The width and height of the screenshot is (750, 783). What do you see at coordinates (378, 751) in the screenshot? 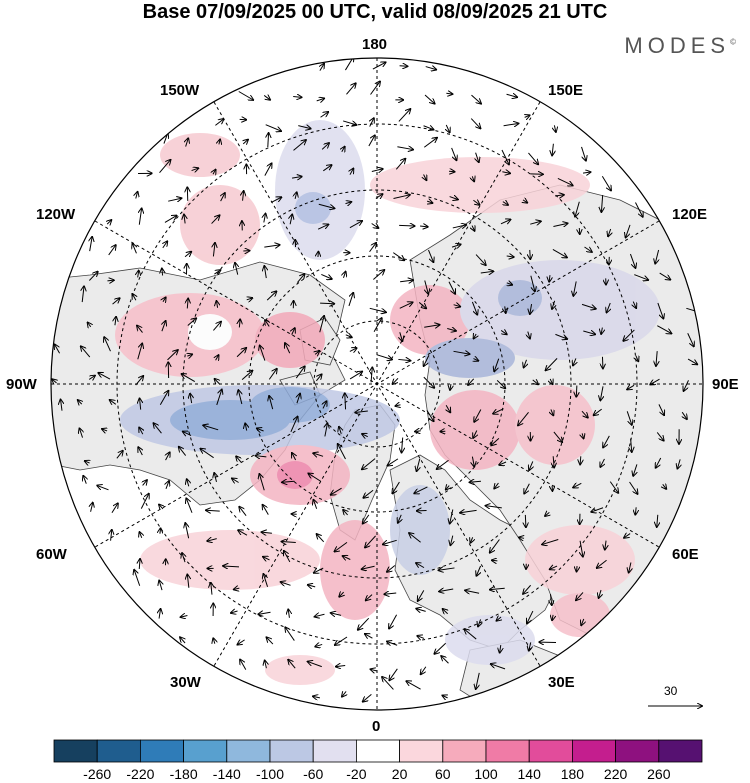
I see `colorbar` at bounding box center [378, 751].